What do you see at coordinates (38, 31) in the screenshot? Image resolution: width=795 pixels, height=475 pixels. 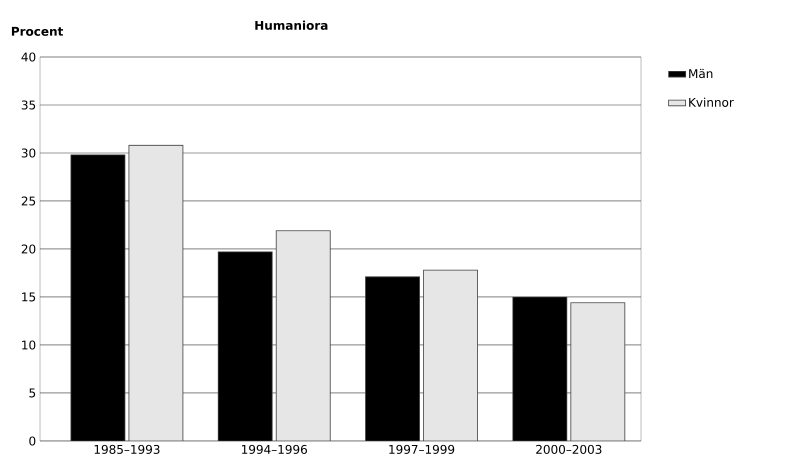 I see `y-axis-title: Procent` at bounding box center [38, 31].